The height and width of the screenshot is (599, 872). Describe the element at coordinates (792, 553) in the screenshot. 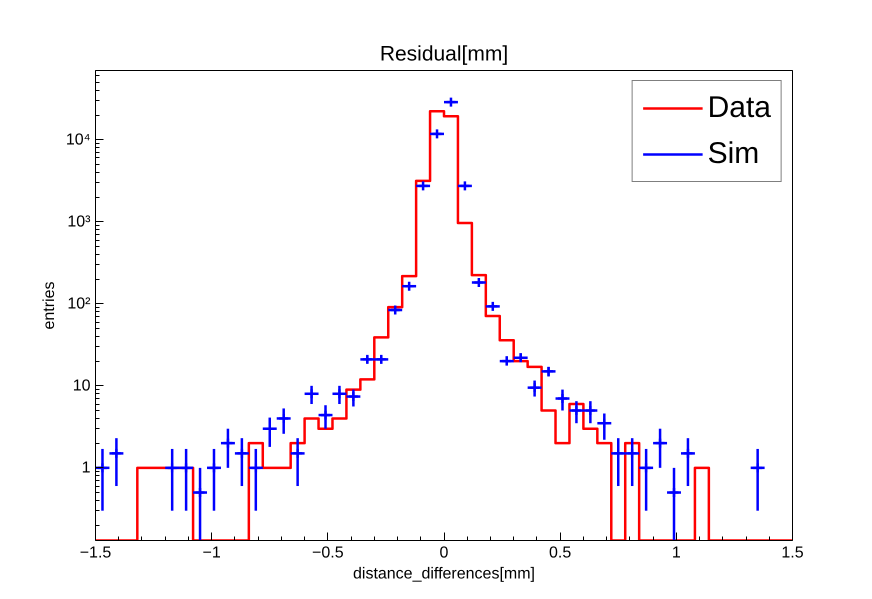

I see `x-tick-label: 1.5` at that location.